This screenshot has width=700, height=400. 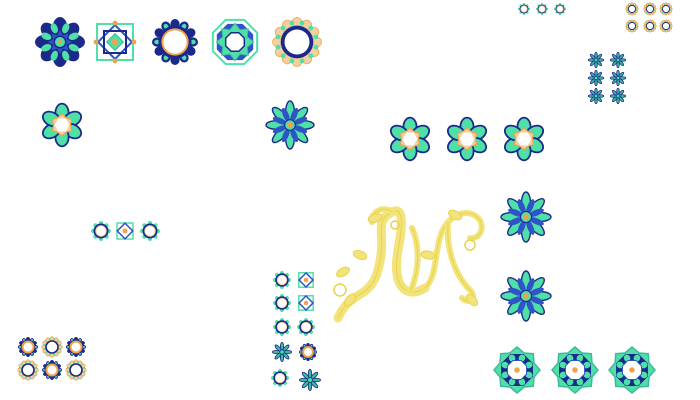 I want to click on yellow-vine-ornament, so click(x=408, y=263).